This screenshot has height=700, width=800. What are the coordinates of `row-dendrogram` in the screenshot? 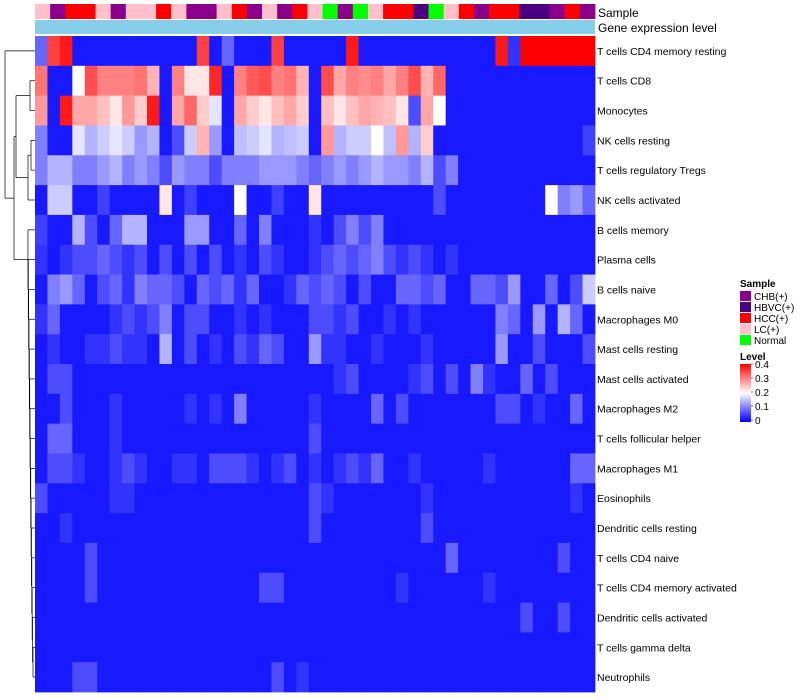 It's located at (19, 364).